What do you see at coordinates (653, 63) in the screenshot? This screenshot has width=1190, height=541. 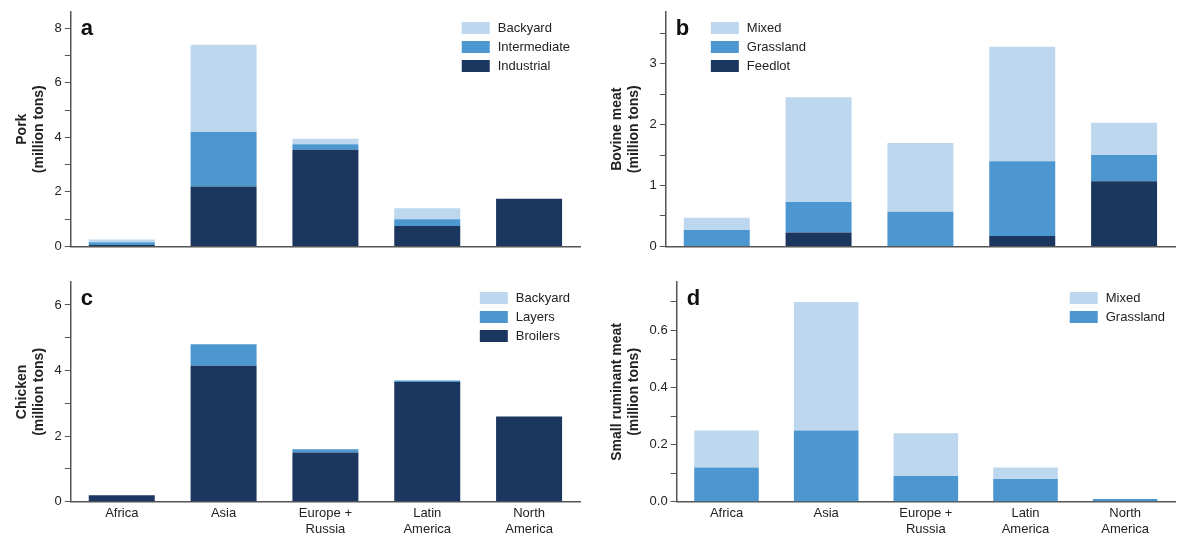 I see `y-tick-label: 3` at bounding box center [653, 63].